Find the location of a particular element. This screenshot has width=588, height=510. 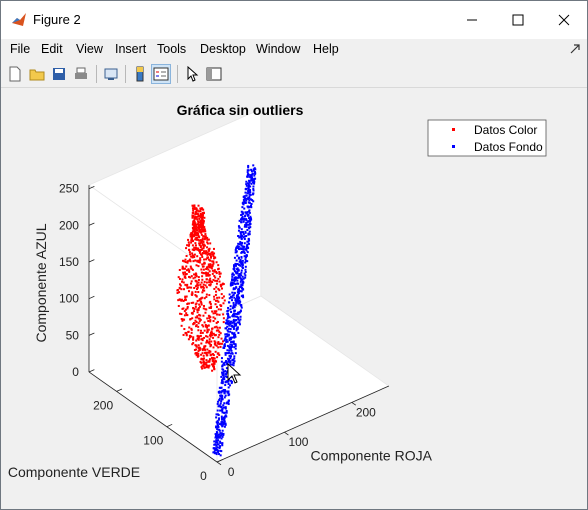

menu-tools: Tools is located at coordinates (172, 49).